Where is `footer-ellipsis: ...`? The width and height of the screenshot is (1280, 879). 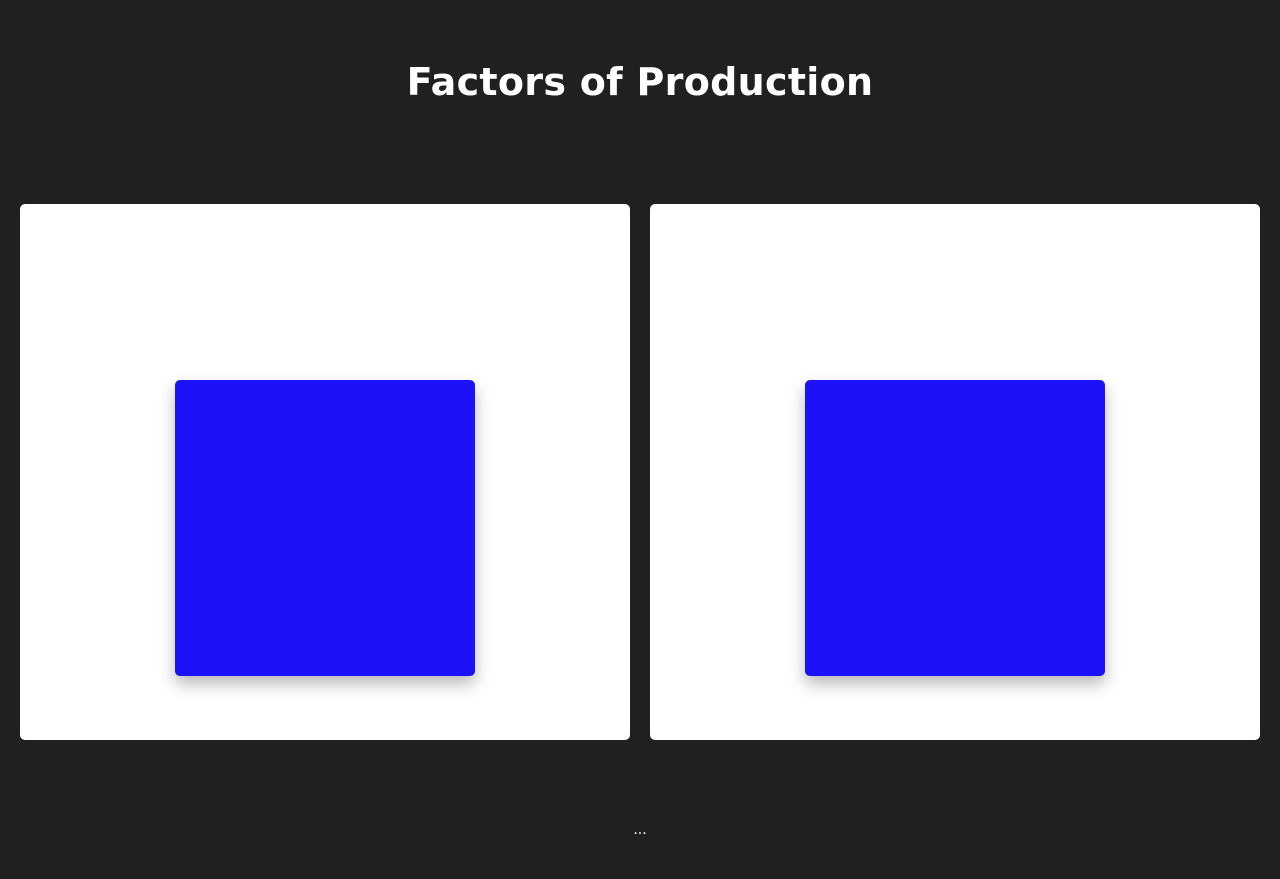 footer-ellipsis: ... is located at coordinates (640, 830).